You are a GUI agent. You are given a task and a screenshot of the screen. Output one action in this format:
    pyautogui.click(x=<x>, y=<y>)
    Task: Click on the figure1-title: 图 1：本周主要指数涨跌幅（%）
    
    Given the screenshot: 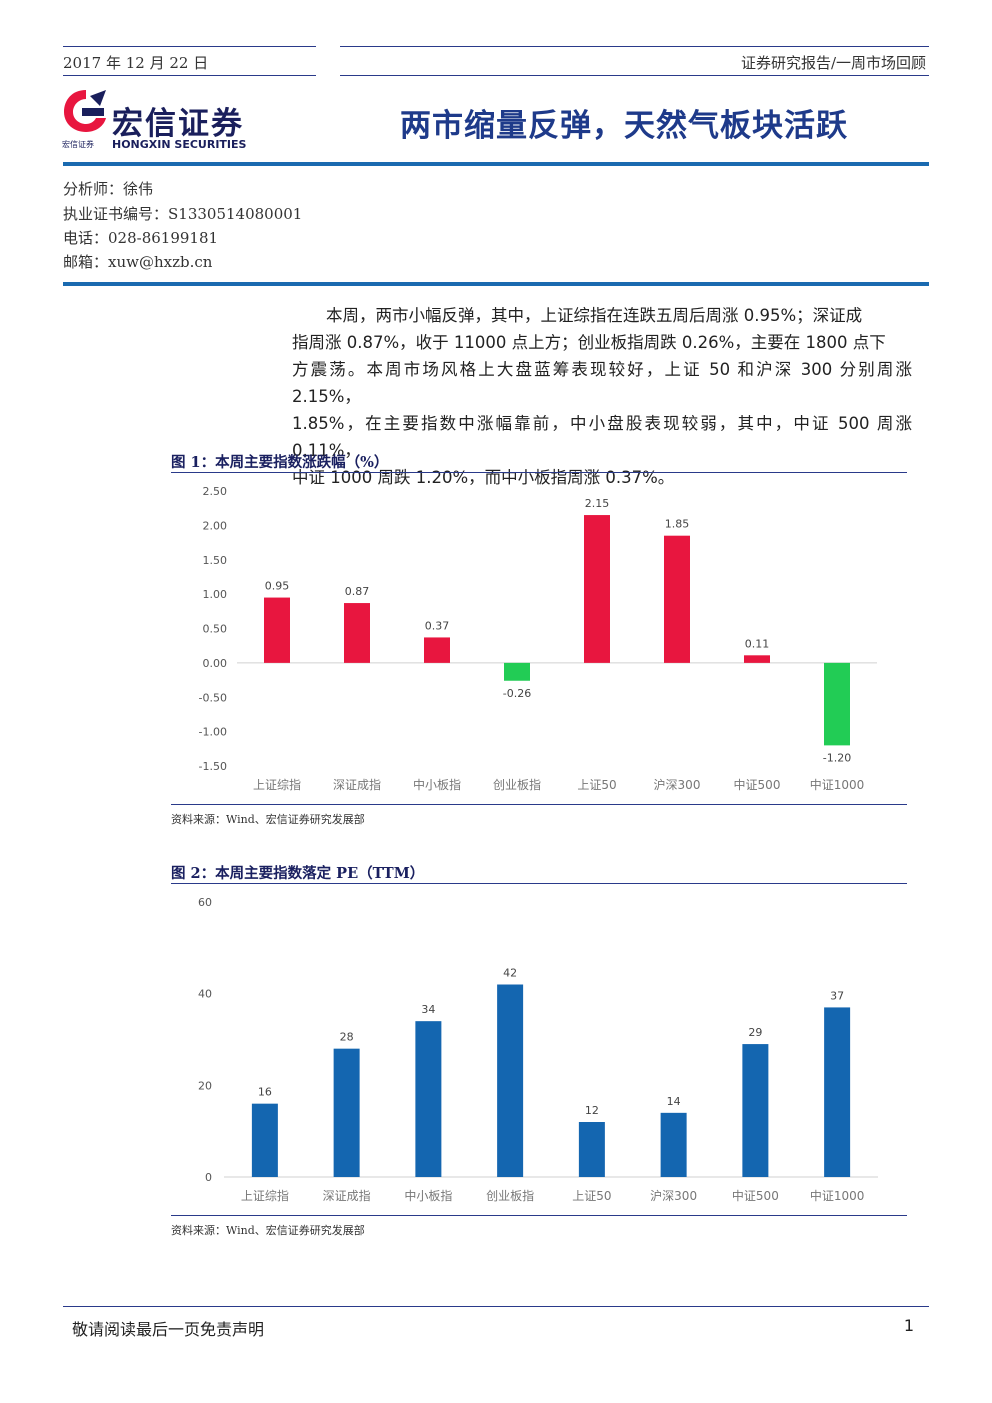 What is the action you would take?
    pyautogui.click(x=280, y=462)
    